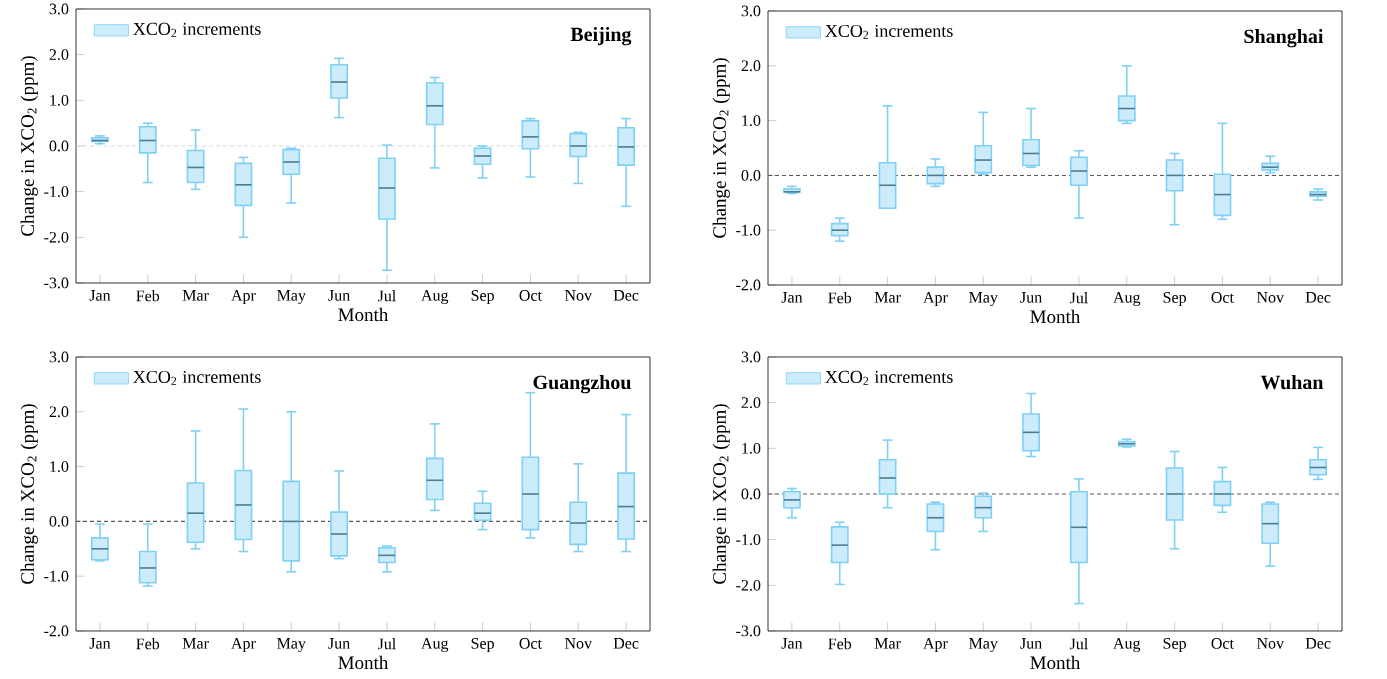 The height and width of the screenshot is (679, 1387). Describe the element at coordinates (601, 36) in the screenshot. I see `text: Beijing` at that location.